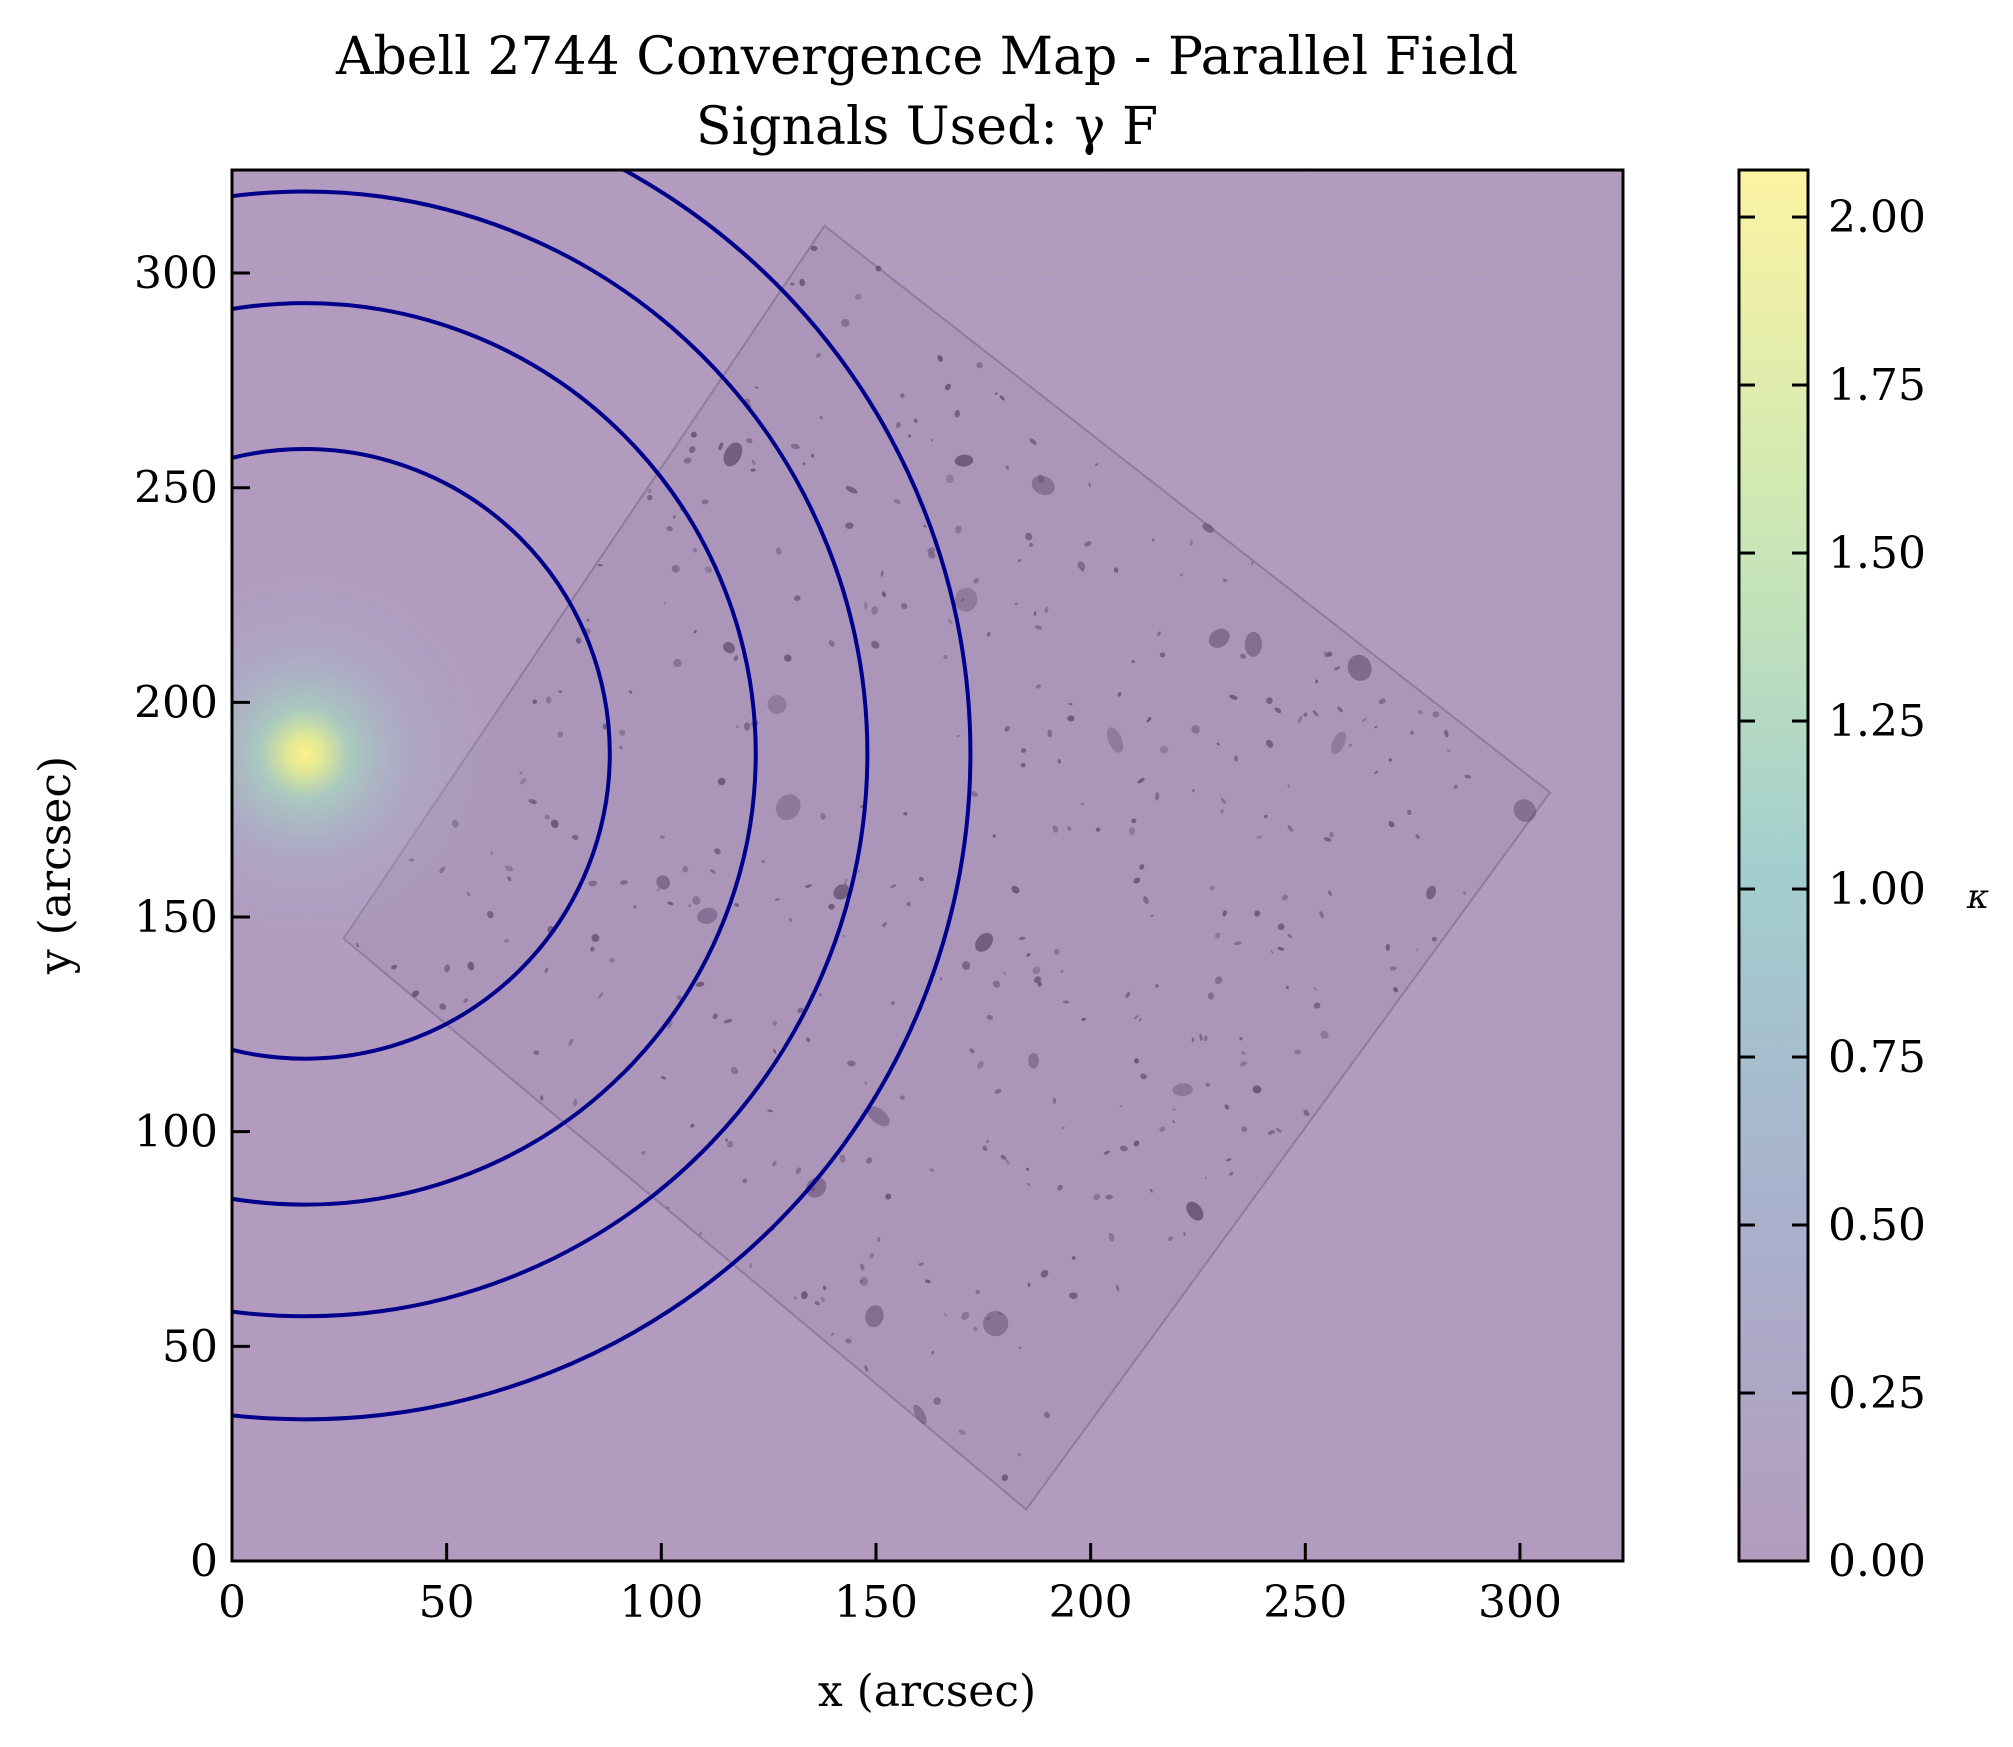 The image size is (2013, 1747). What do you see at coordinates (1832, 889) in the screenshot?
I see `colorbar-ticks: 0.00 0.25 0.50 0.75 1.00 1.25 1.50 1.75 2.00` at bounding box center [1832, 889].